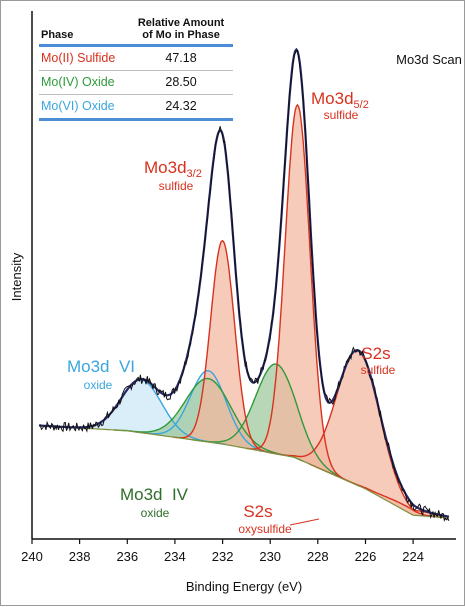 This screenshot has height=607, width=465. I want to click on annotation-mo3d32-line2: sulfide, so click(176, 186).